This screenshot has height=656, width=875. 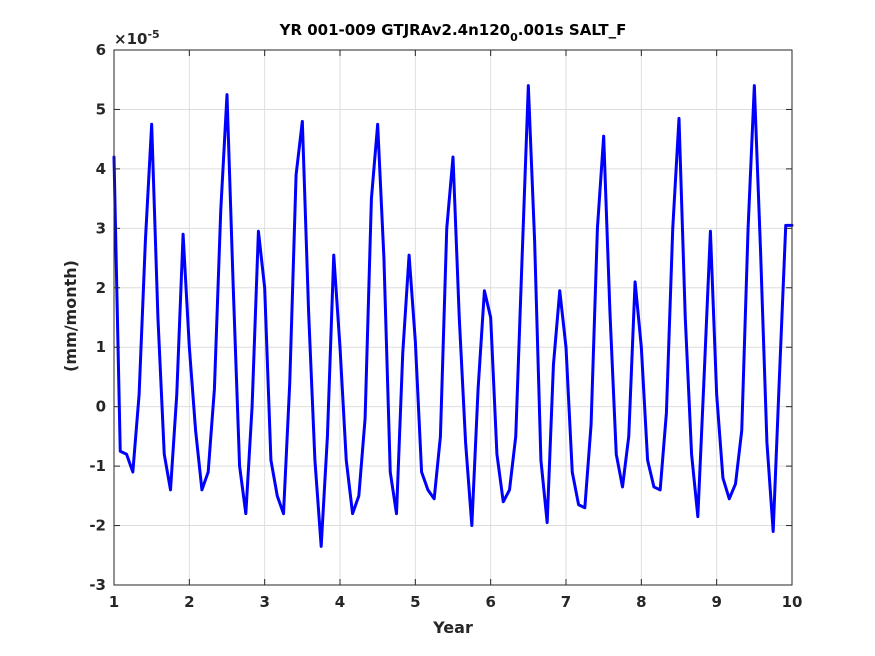 What do you see at coordinates (97, 585) in the screenshot?
I see `y-tick-label: -3` at bounding box center [97, 585].